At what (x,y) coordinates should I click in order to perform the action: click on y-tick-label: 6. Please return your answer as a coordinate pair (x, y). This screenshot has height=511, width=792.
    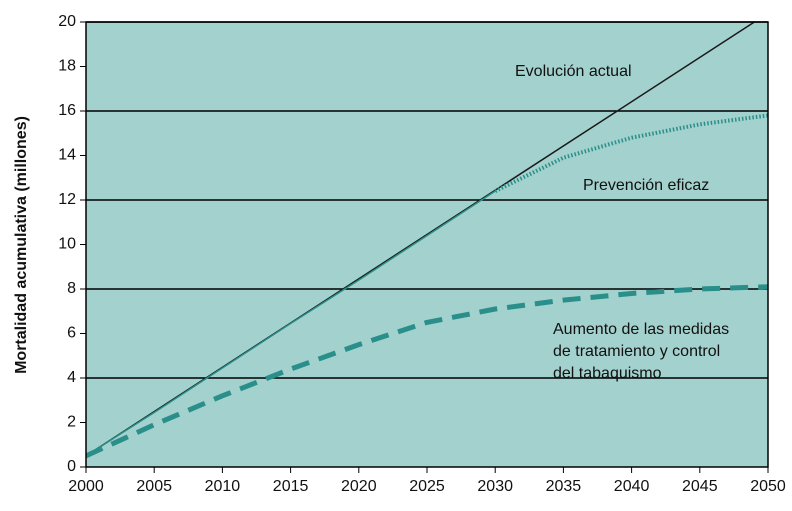
    Looking at the image, I should click on (71, 333).